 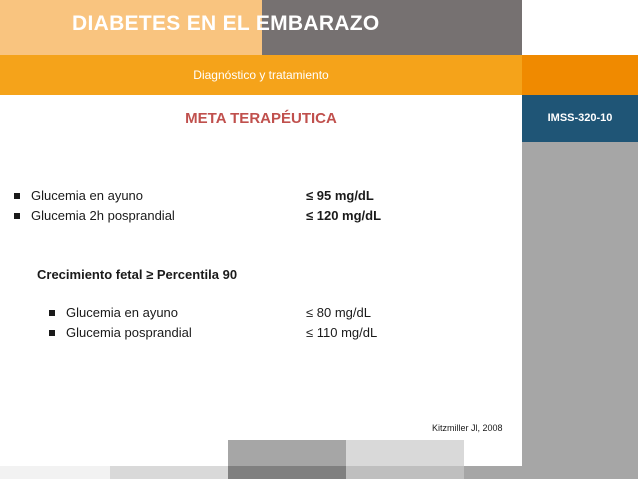 I want to click on sub-target-label: Glucemia en ayuno, so click(x=122, y=312).